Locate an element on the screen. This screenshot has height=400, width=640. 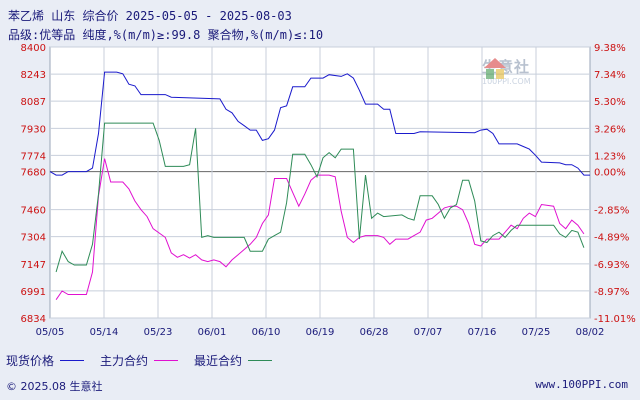
y-tick-label-right: -6.93% is located at coordinates (611, 265).